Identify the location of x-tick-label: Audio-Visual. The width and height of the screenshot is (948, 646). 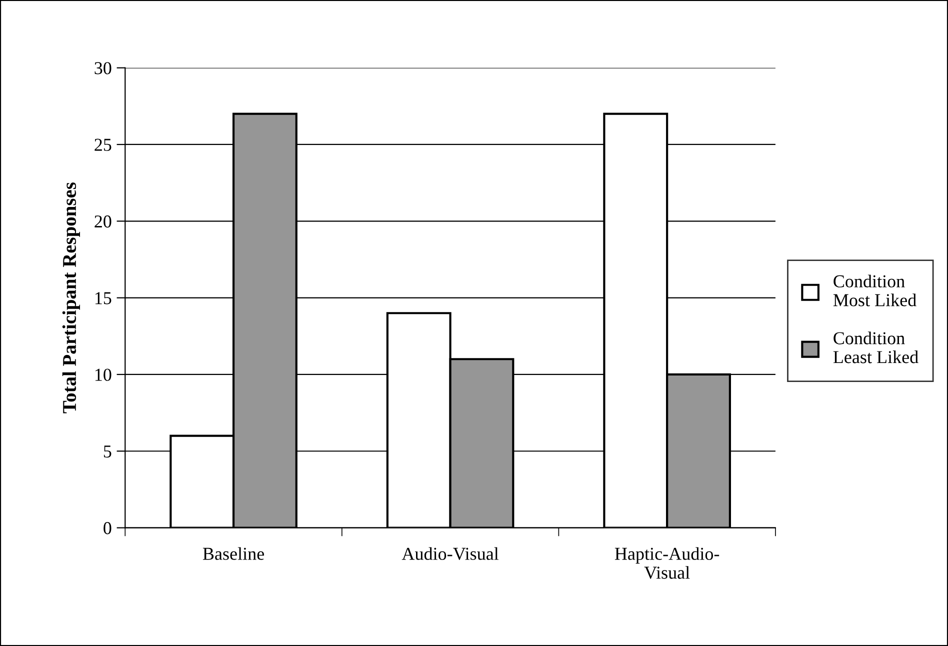
(450, 553).